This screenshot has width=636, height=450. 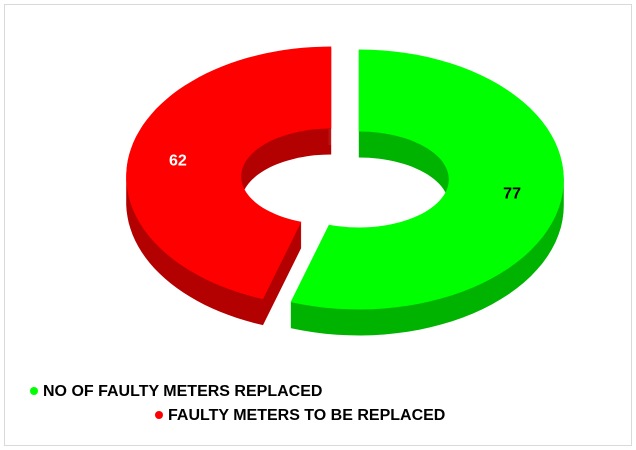 What do you see at coordinates (306, 415) in the screenshot?
I see `legend-label: FAULTY METERS TO BE REPLACED` at bounding box center [306, 415].